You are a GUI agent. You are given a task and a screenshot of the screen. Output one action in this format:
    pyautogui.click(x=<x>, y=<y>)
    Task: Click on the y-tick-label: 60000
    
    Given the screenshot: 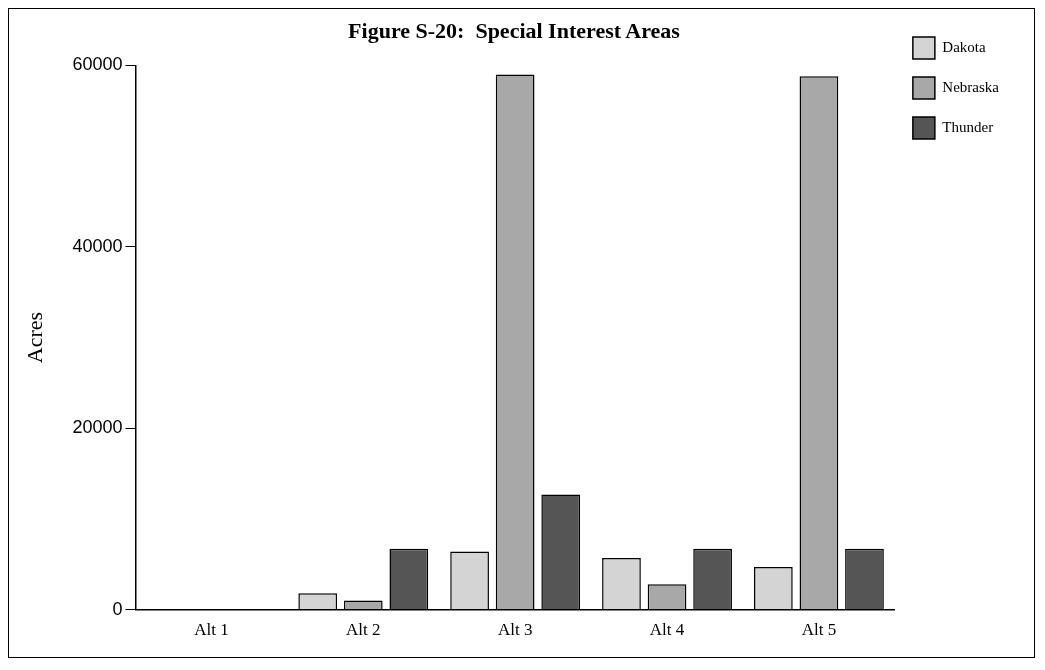 What is the action you would take?
    pyautogui.click(x=97, y=64)
    